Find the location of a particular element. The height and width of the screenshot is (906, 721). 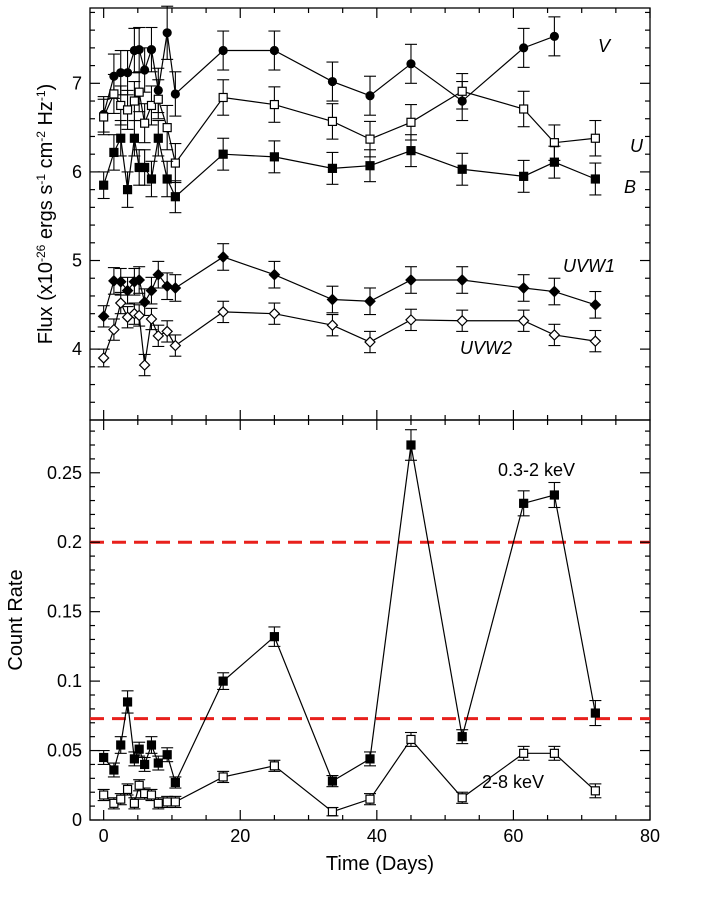

series-2-8-kev is located at coordinates (349, 774).